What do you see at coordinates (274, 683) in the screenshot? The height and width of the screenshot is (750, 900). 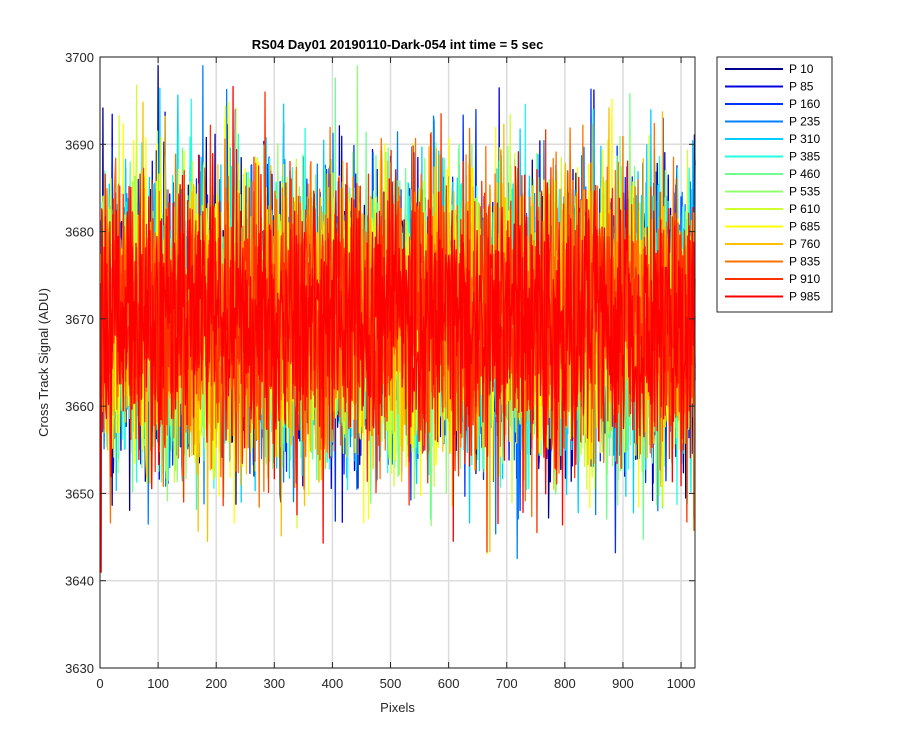 I see `x-tick-label: 300` at bounding box center [274, 683].